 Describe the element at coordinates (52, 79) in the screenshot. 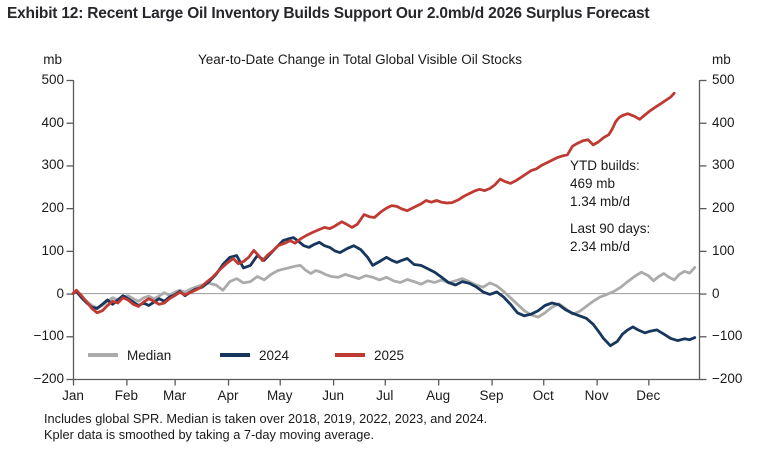

I see `y-tick-label-left: 500` at that location.